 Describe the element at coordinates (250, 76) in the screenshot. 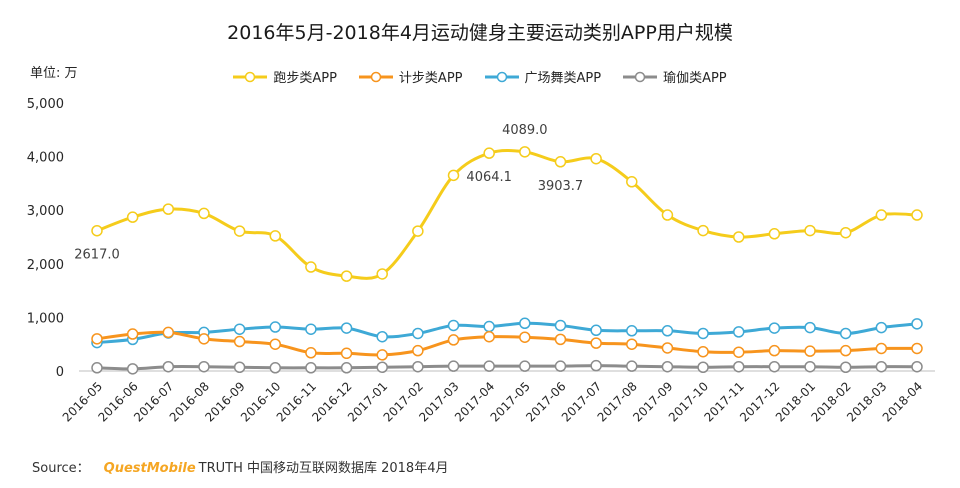

I see `legend-swatch-running` at that location.